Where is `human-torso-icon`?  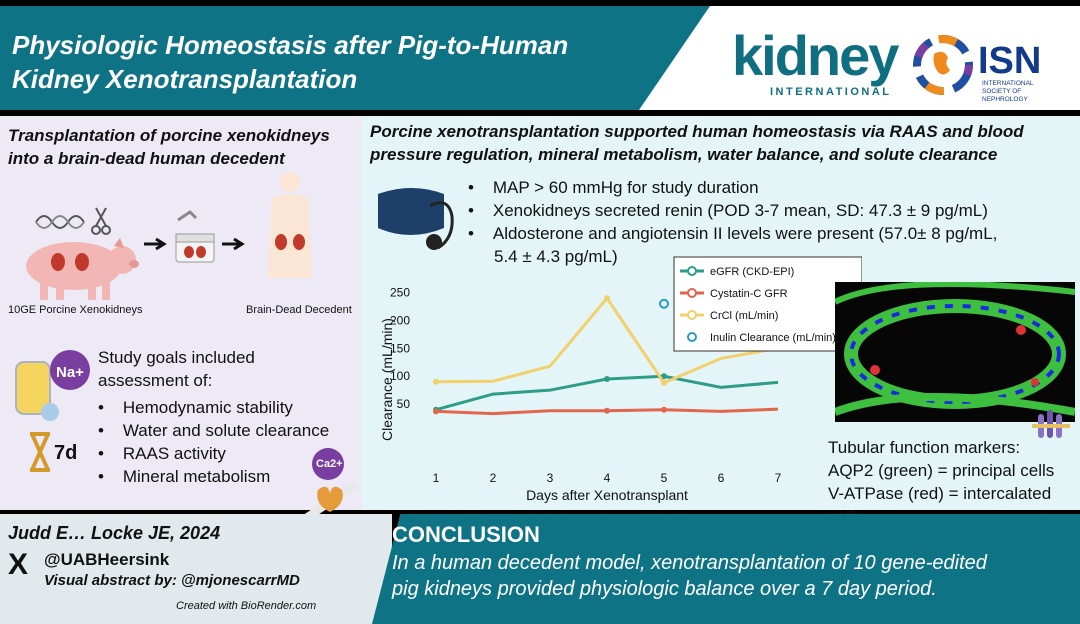
human-torso-icon is located at coordinates (290, 225).